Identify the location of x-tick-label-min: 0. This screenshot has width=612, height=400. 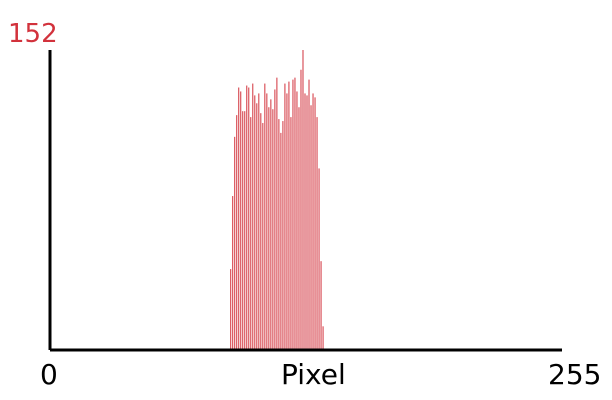
(49, 374).